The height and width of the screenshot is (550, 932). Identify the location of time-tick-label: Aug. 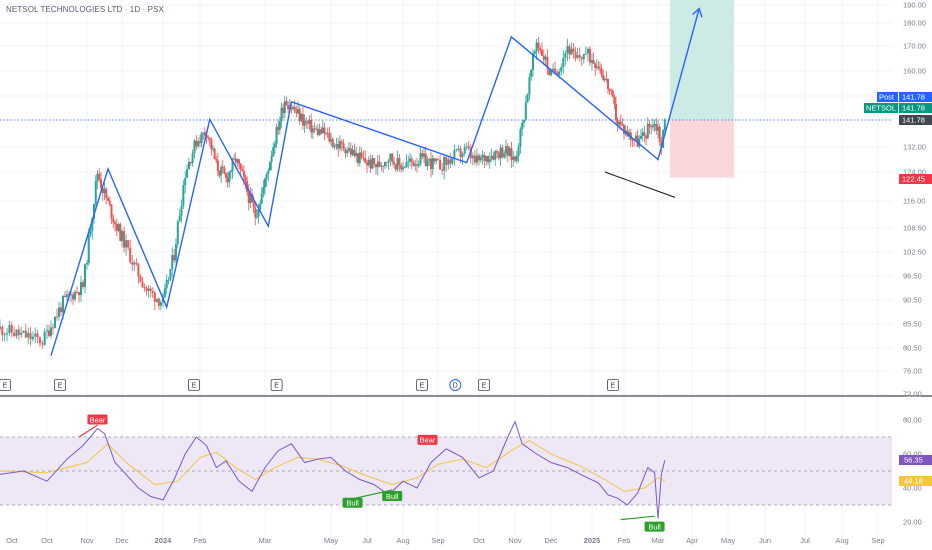
(841, 540).